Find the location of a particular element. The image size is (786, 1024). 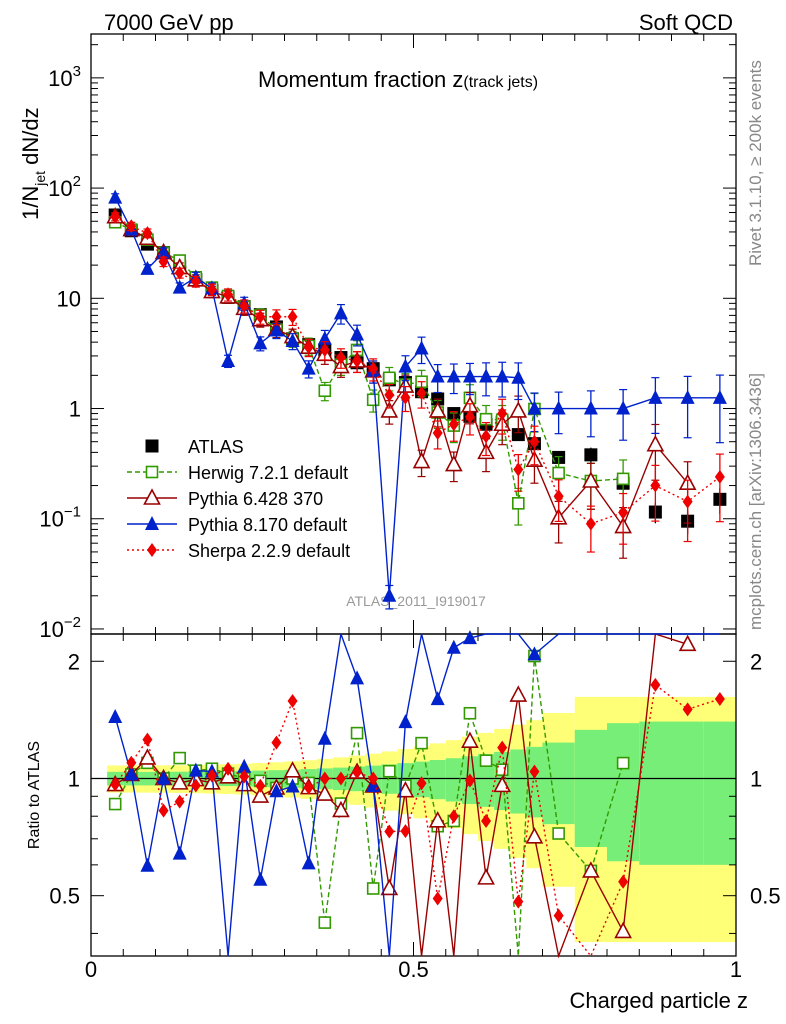

legend-entry-1: Herwig 7.2.1 default is located at coordinates (237, 473).